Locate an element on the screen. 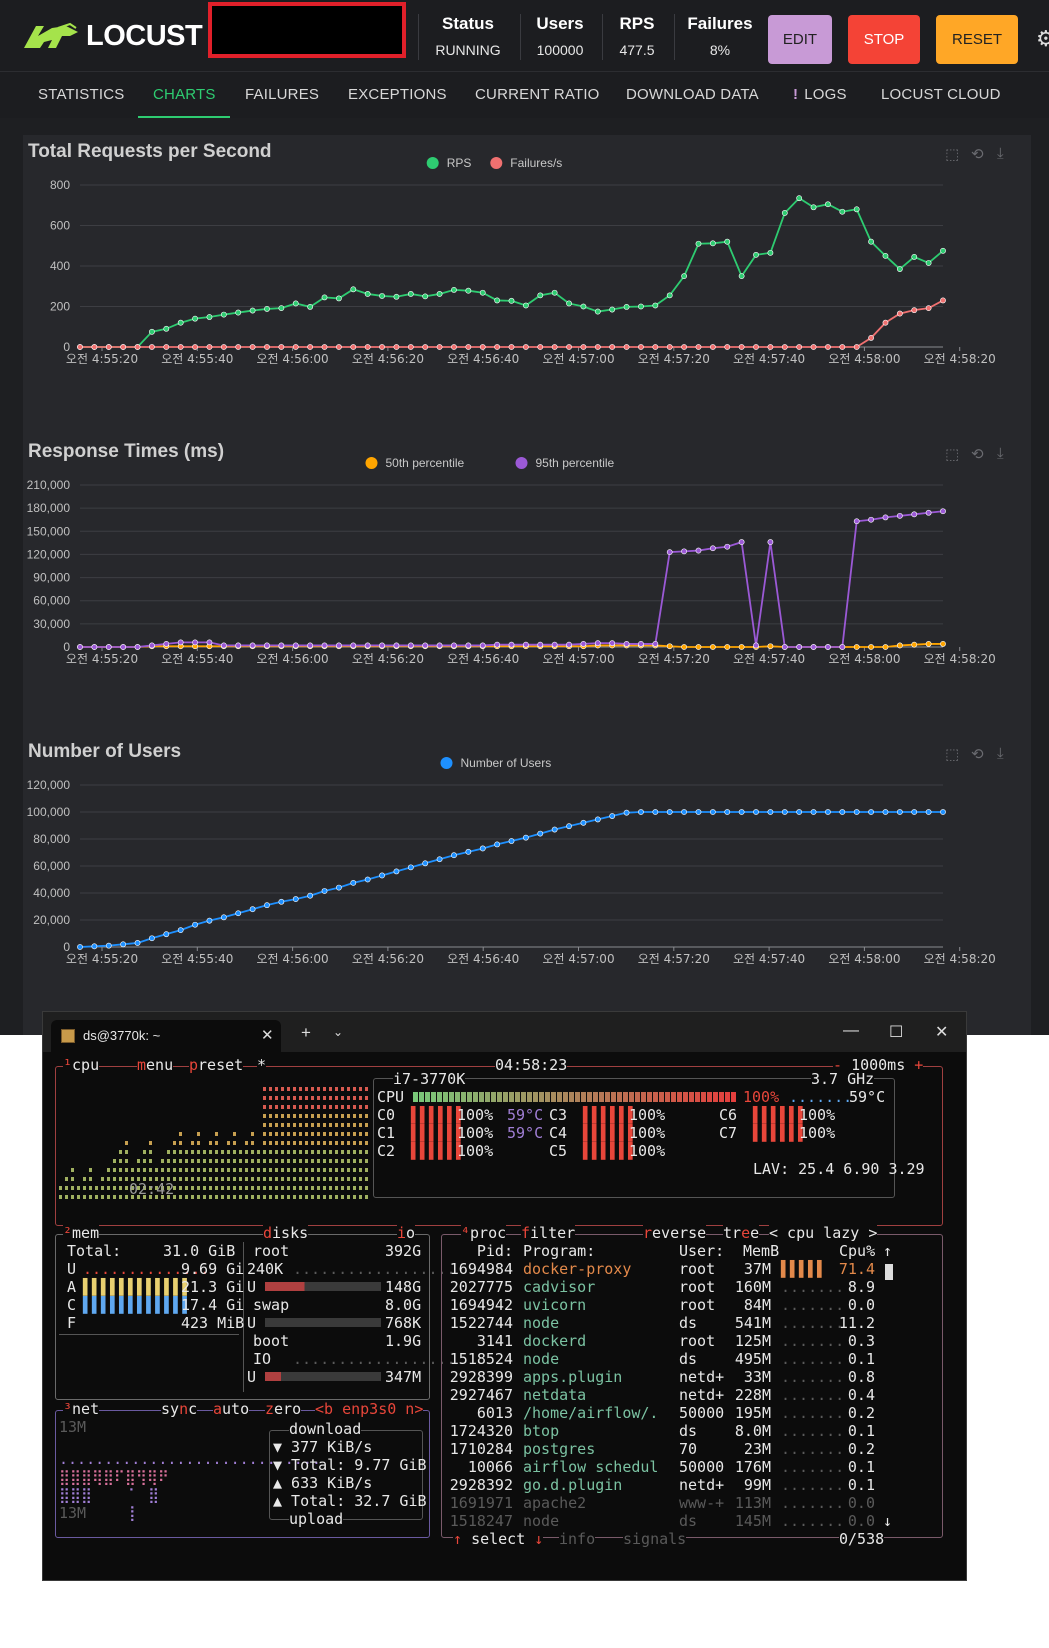 This screenshot has width=1049, height=1648. proc-row: 1710284 postgres 70 23M....... 0.2 is located at coordinates (662, 1449).